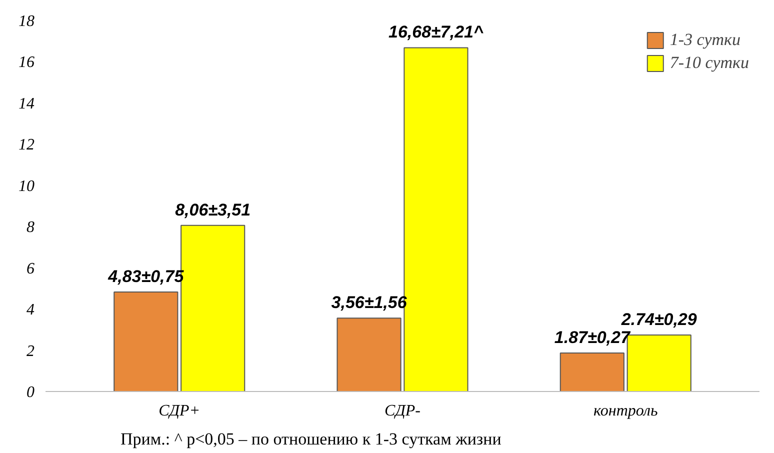 The width and height of the screenshot is (774, 453). I want to click on data-label: 16,68±7,21^, so click(436, 32).